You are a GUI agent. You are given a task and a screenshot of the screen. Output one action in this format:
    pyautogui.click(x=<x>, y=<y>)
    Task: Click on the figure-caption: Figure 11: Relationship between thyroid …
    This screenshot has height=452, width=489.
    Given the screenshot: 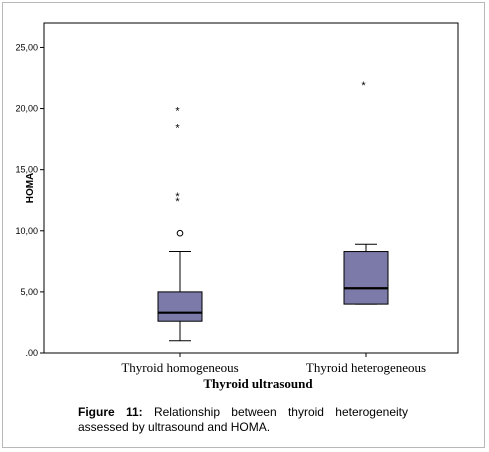 What is the action you would take?
    pyautogui.click(x=243, y=420)
    